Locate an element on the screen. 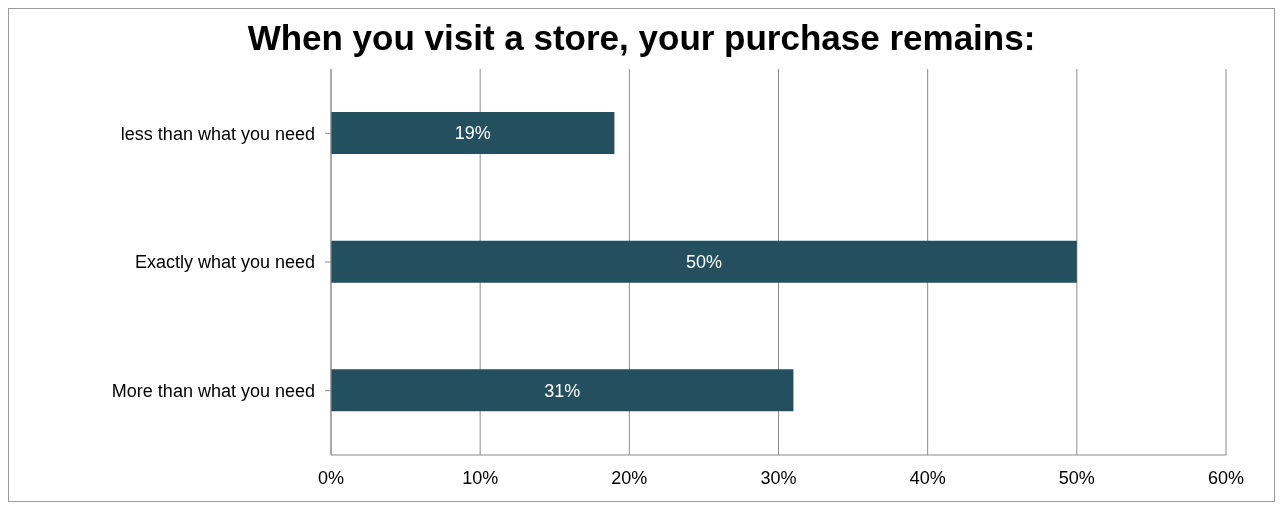  data-label: 19% is located at coordinates (472, 133).